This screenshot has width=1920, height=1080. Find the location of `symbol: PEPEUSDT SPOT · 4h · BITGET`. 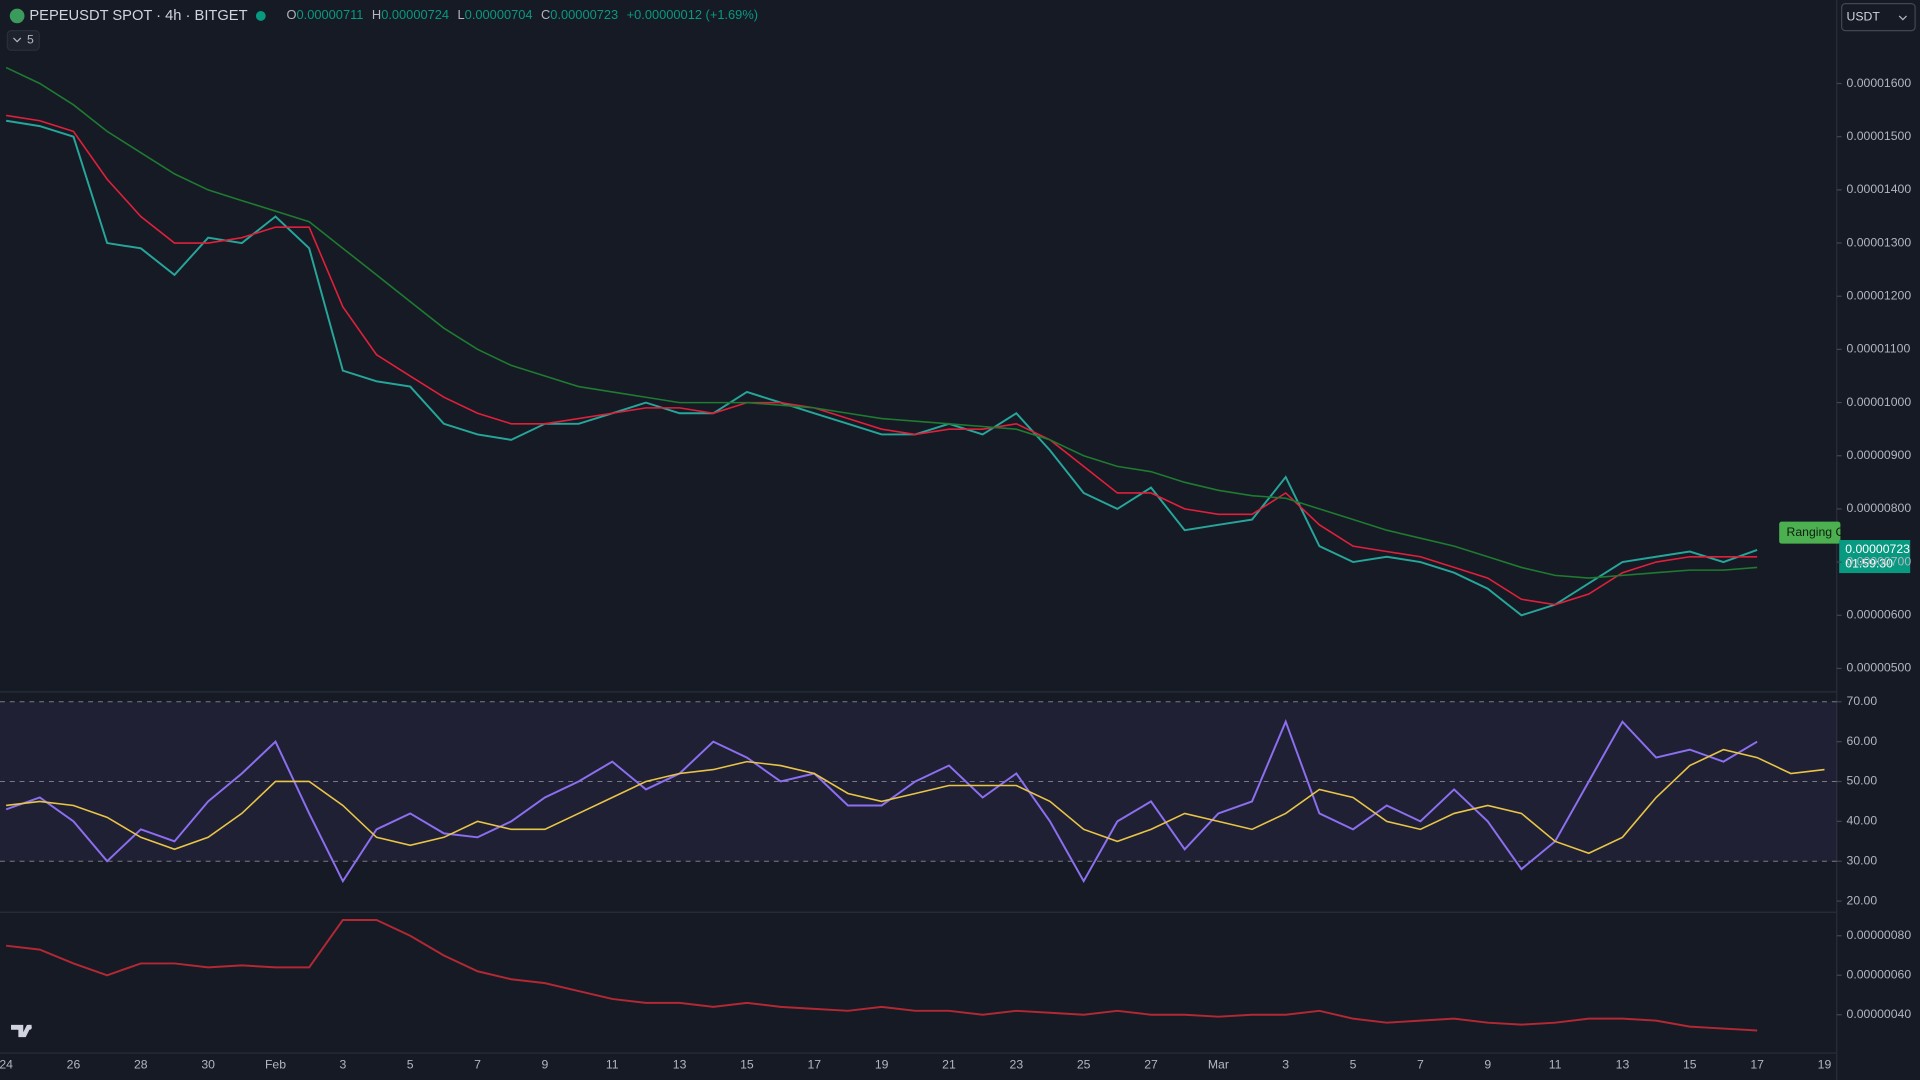

symbol: PEPEUSDT SPOT · 4h · BITGET is located at coordinates (138, 16).